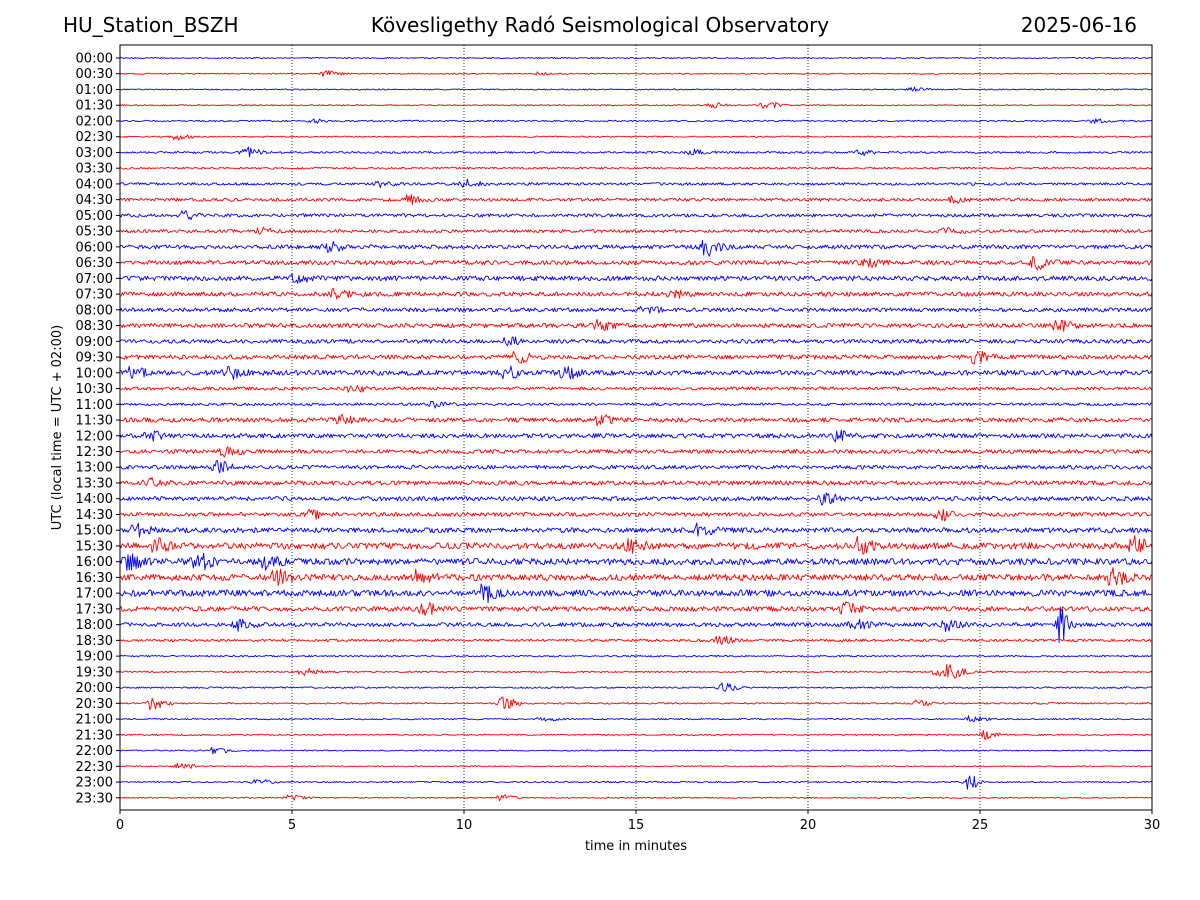  I want to click on y-tick-label: 01:30, so click(94, 106).